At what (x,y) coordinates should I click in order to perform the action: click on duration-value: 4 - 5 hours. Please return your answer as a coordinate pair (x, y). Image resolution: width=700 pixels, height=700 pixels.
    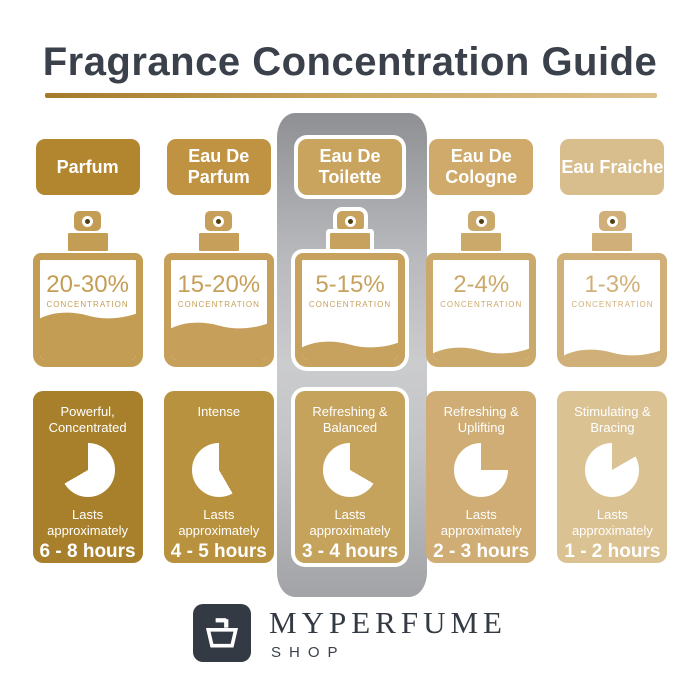
    Looking at the image, I should click on (218, 551).